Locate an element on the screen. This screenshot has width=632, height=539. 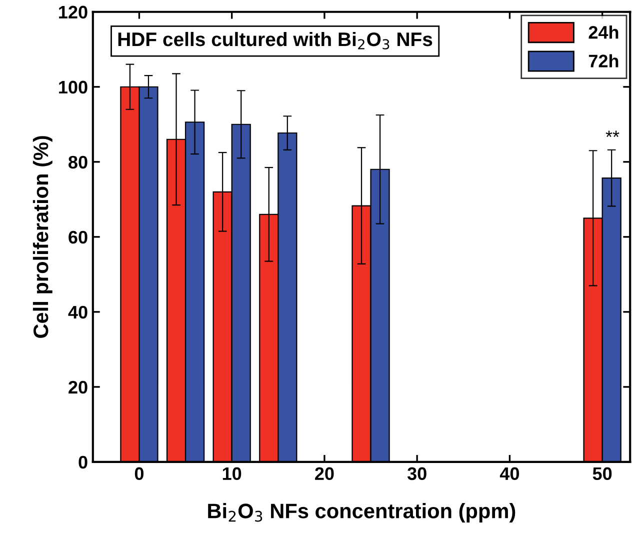
x-tick-label: 50 is located at coordinates (602, 473).